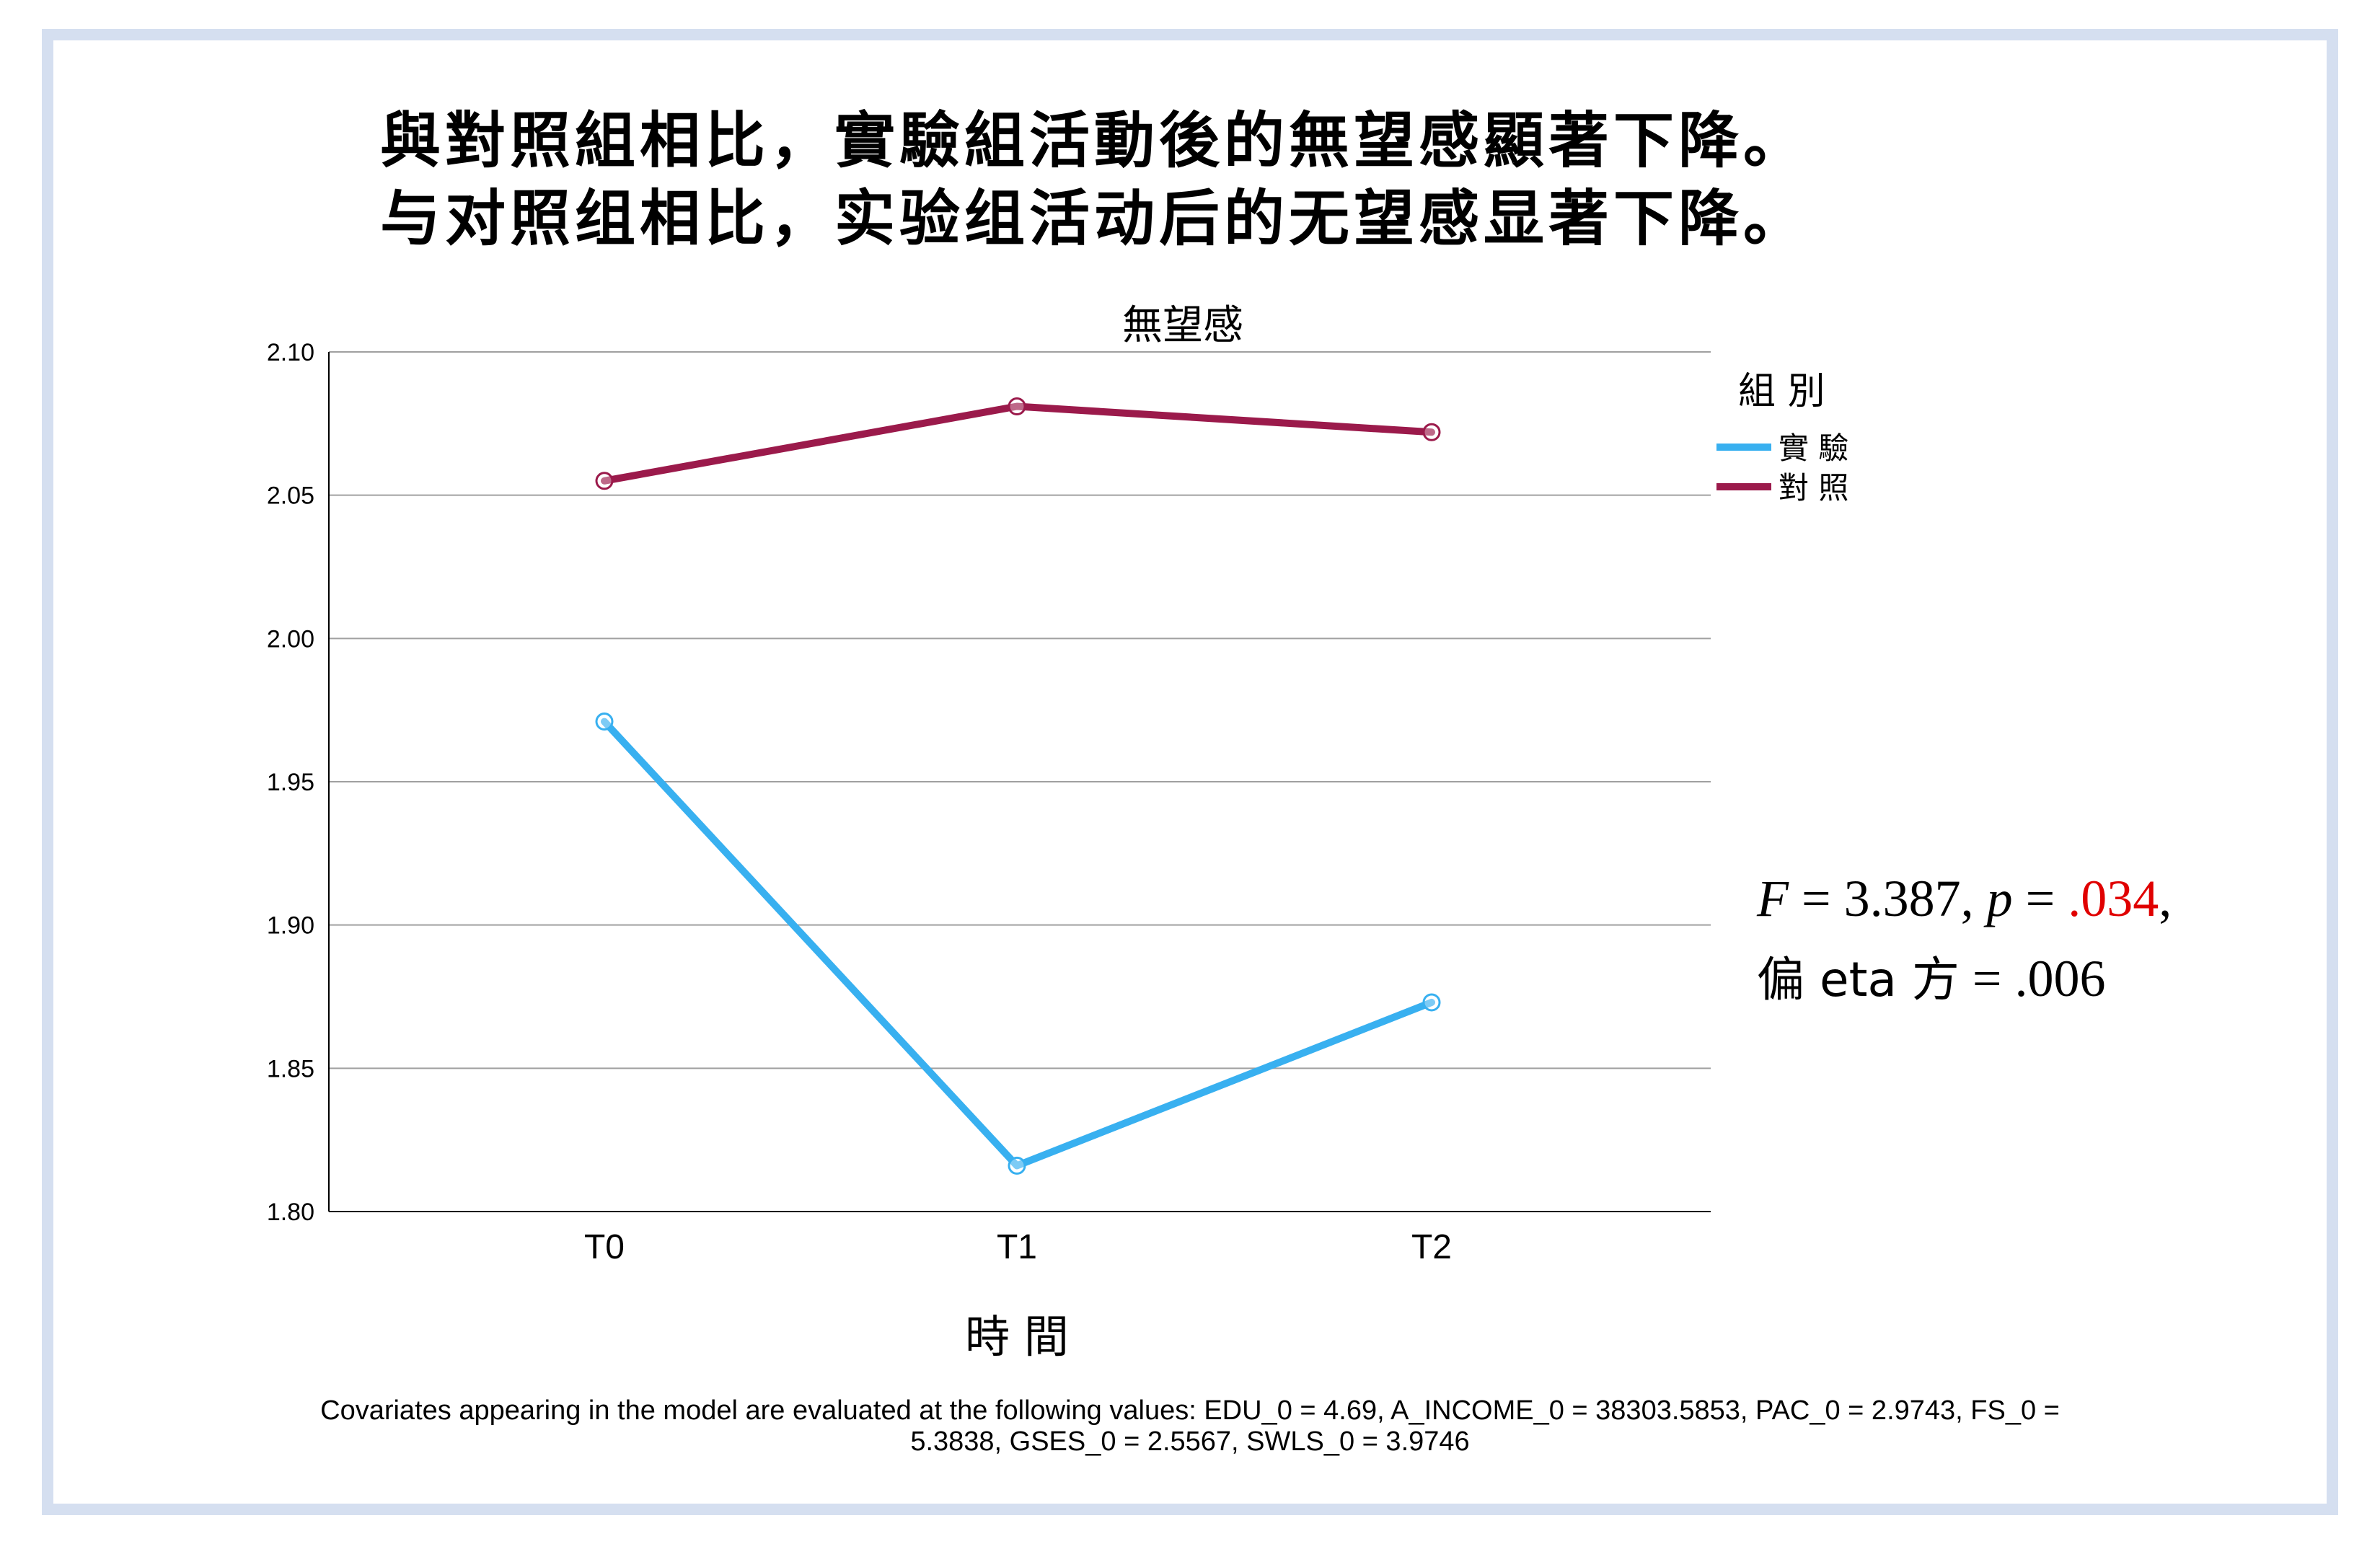  What do you see at coordinates (2032, 979) in the screenshot?
I see `eta-value: = .006` at bounding box center [2032, 979].